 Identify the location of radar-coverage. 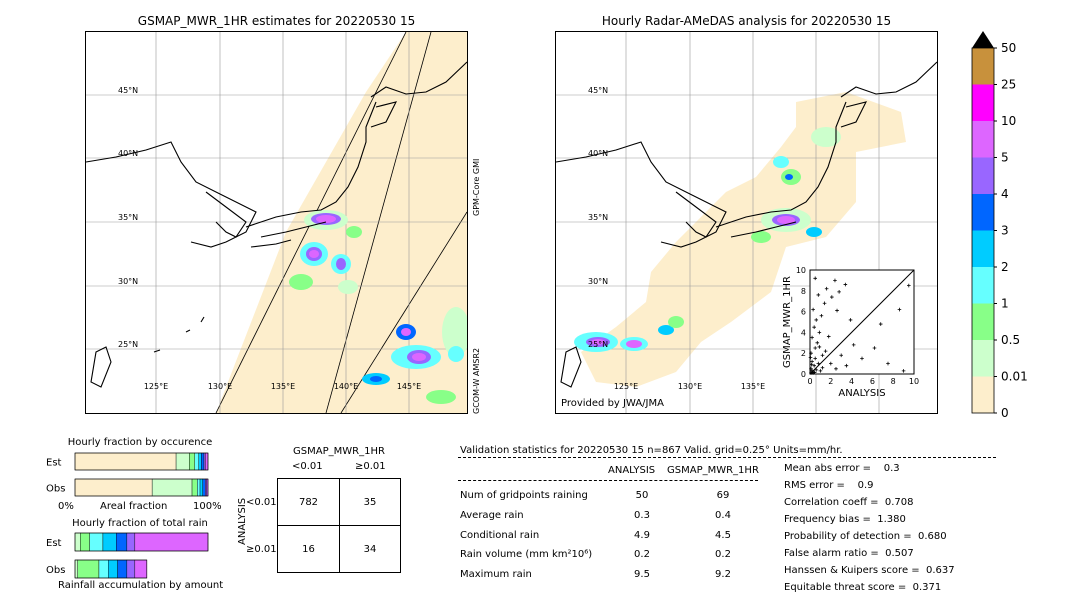
(743, 239).